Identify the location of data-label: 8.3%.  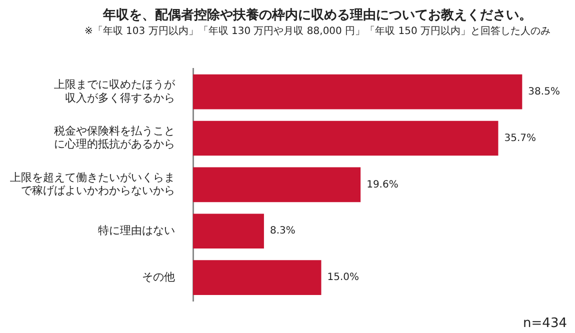
(283, 231).